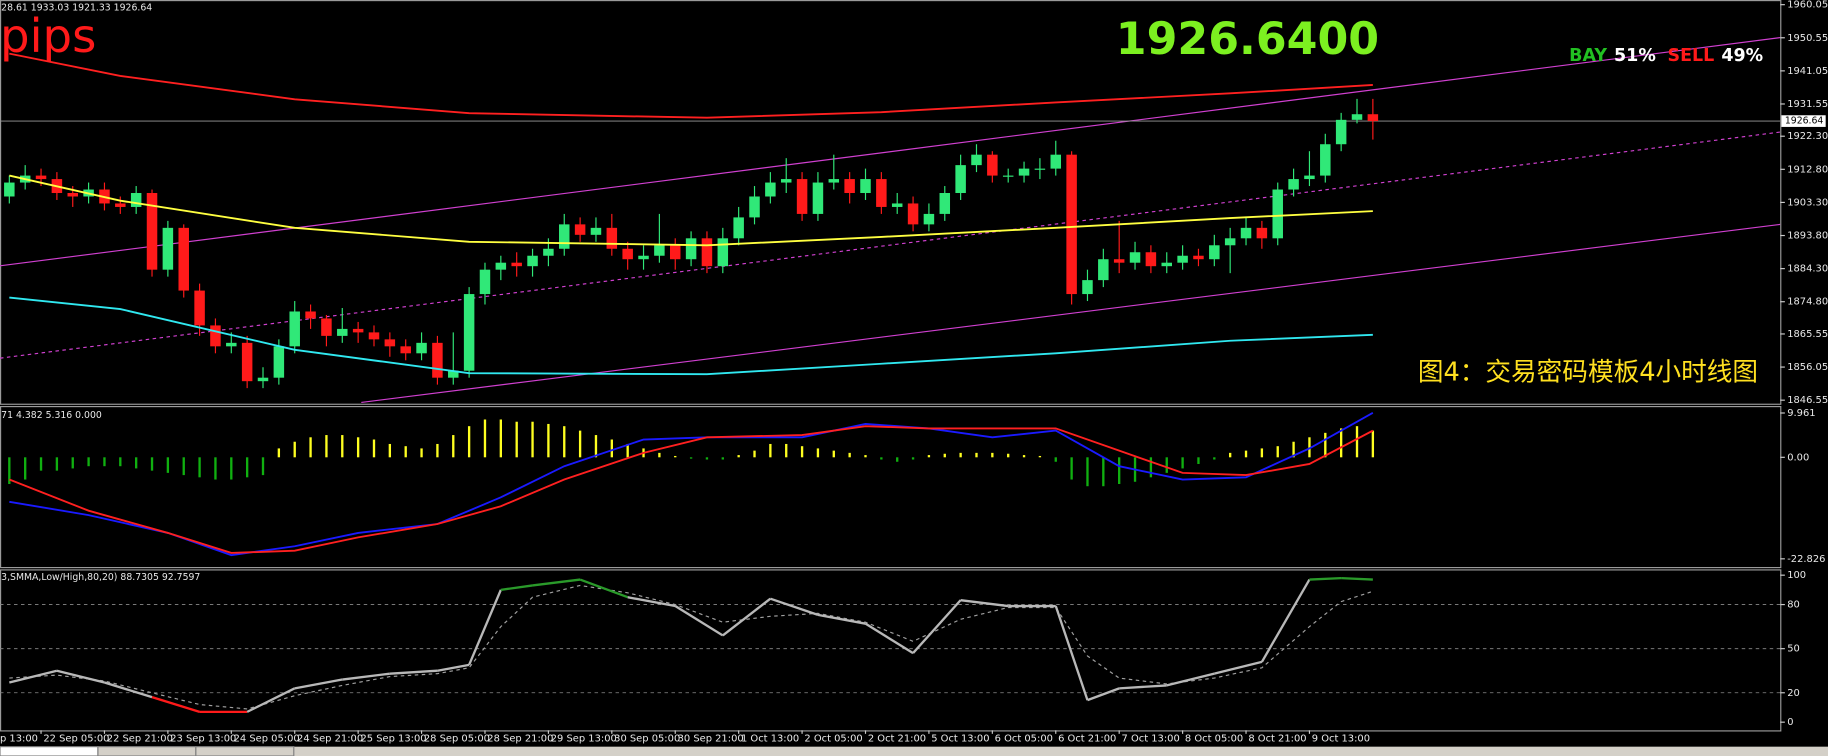 This screenshot has height=756, width=1828. I want to click on x-tick-label: 30 Sep 05:00, so click(647, 738).